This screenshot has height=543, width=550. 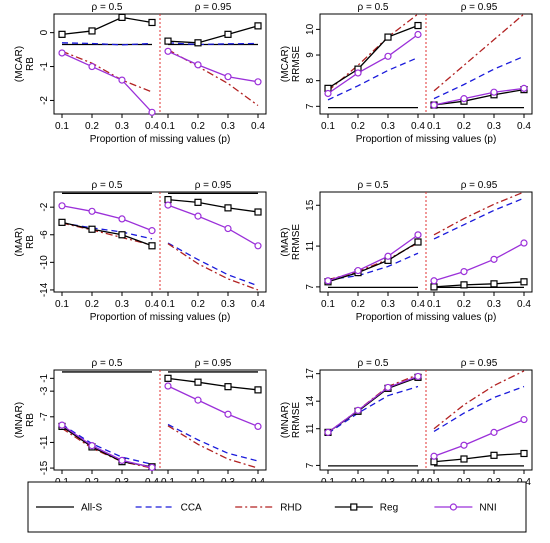 What do you see at coordinates (44, 262) in the screenshot?
I see `y-tick-label: -10` at bounding box center [44, 262].